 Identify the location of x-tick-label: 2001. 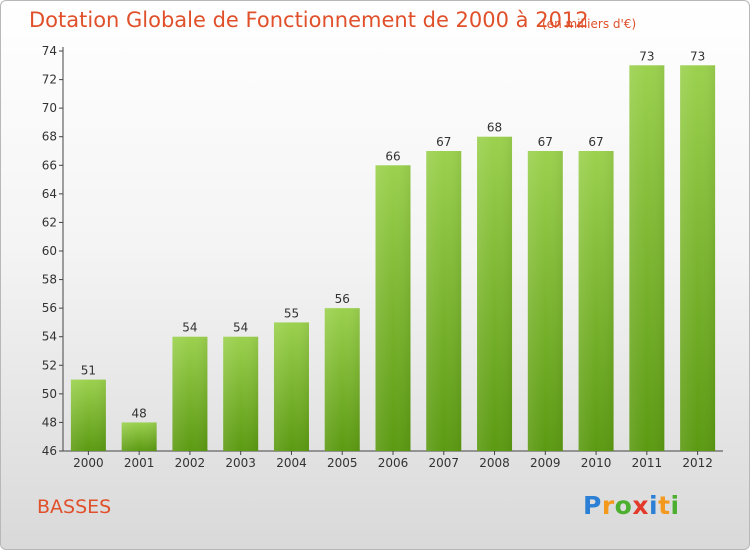
(139, 463).